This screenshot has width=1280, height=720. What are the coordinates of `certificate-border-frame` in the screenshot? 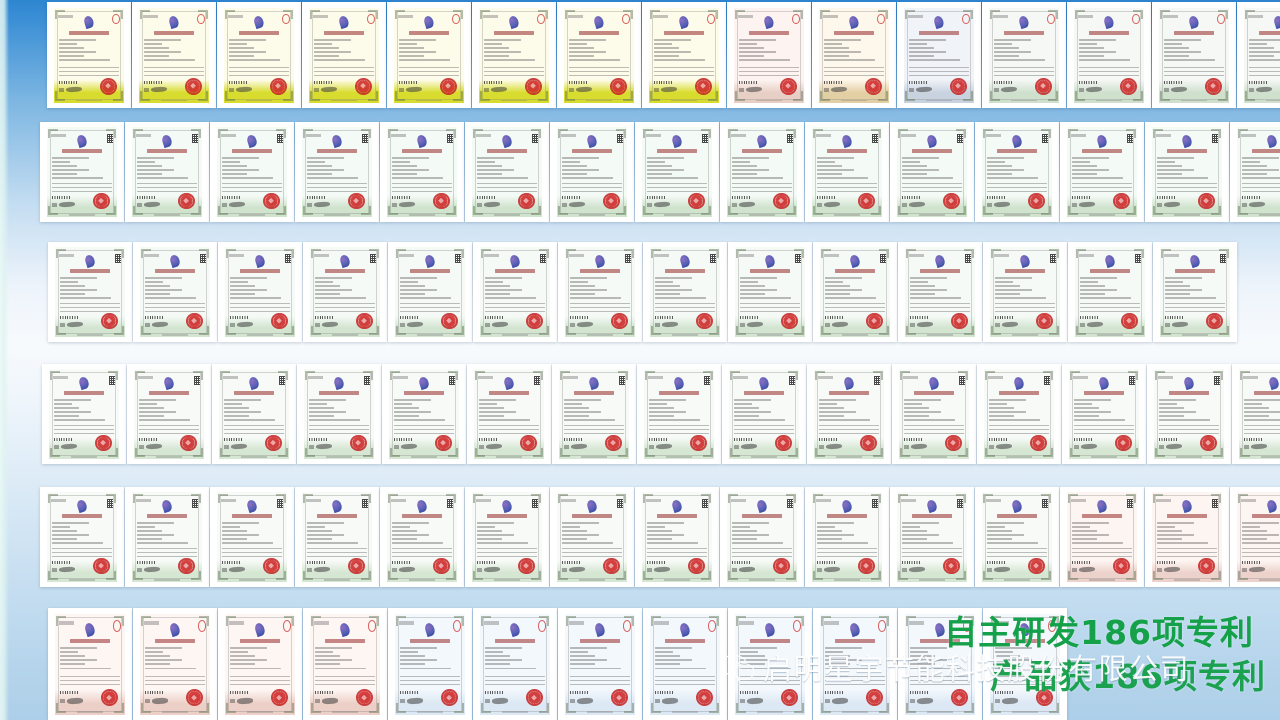 It's located at (337, 537).